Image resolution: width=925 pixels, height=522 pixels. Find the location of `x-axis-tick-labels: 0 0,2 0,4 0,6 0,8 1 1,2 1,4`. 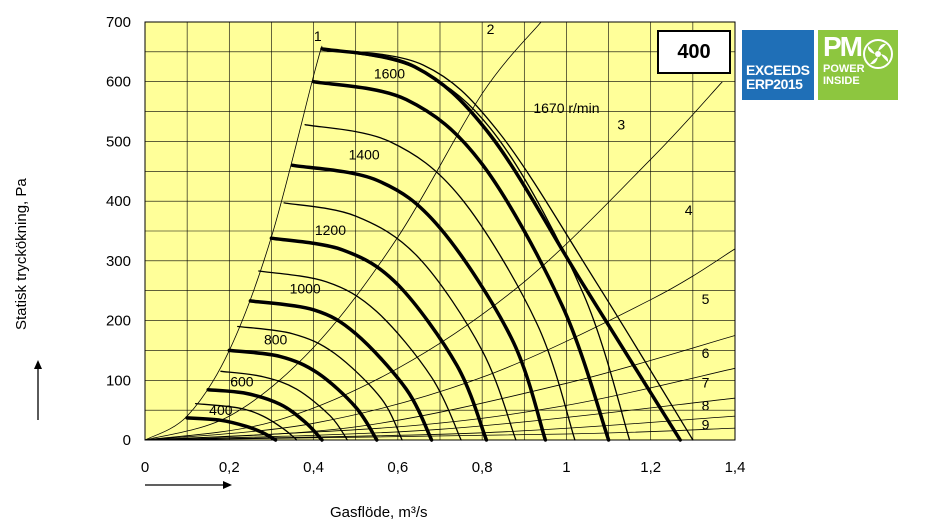

x-axis-tick-labels: 0 0,2 0,4 0,6 0,8 1 1,2 1,4 is located at coordinates (443, 467).